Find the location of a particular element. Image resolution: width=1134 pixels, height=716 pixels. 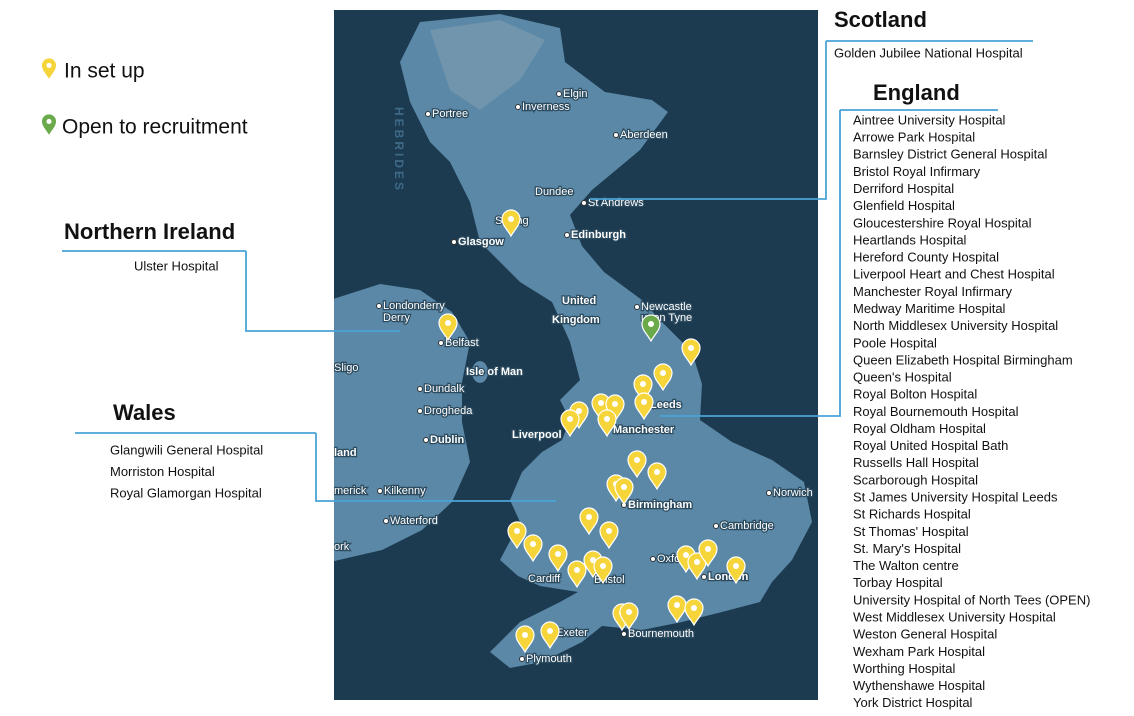

map-label: Portree is located at coordinates (450, 114).